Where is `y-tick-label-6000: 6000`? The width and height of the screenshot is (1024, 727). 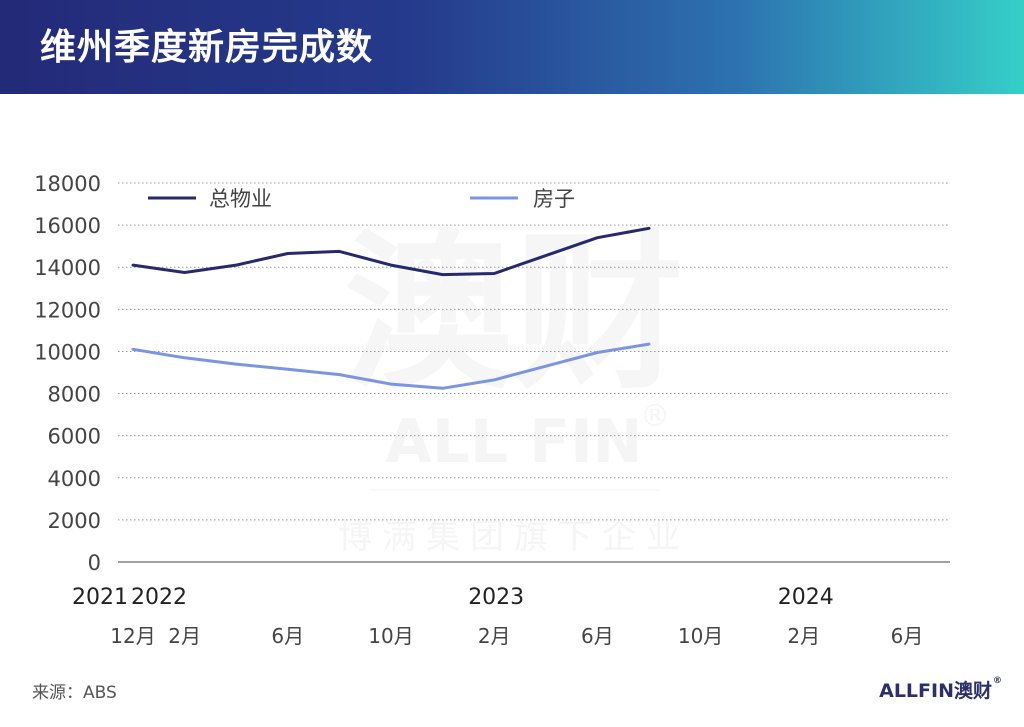
y-tick-label-6000: 6000 is located at coordinates (74, 437).